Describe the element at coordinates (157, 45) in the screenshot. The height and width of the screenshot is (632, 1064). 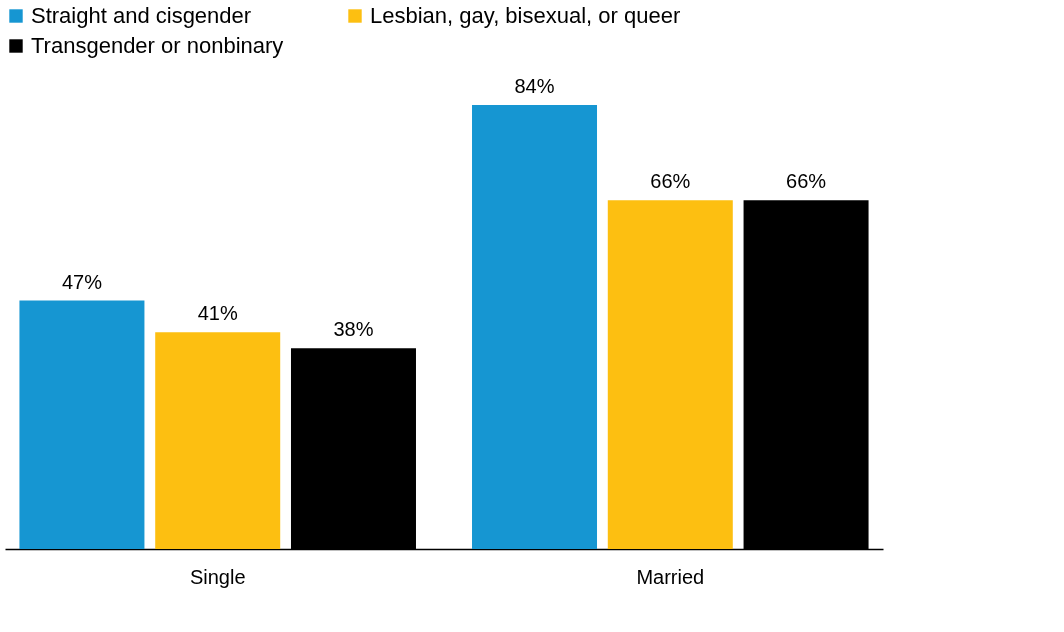
I see `legend-label: Transgender or nonbinary` at that location.